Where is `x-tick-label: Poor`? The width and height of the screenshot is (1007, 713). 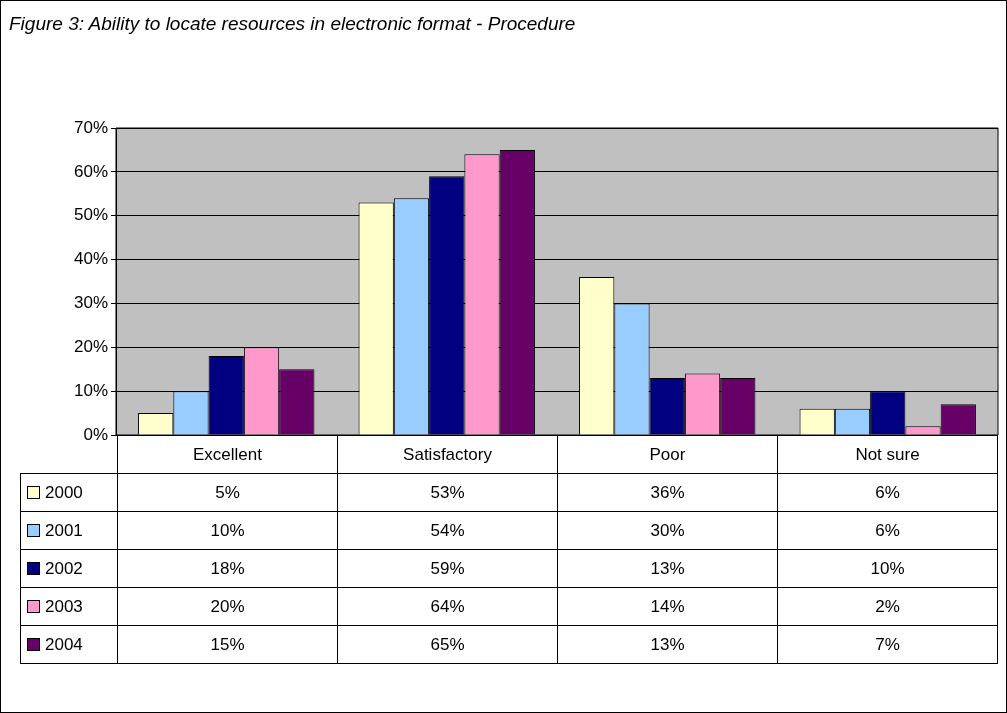
x-tick-label: Poor is located at coordinates (667, 454).